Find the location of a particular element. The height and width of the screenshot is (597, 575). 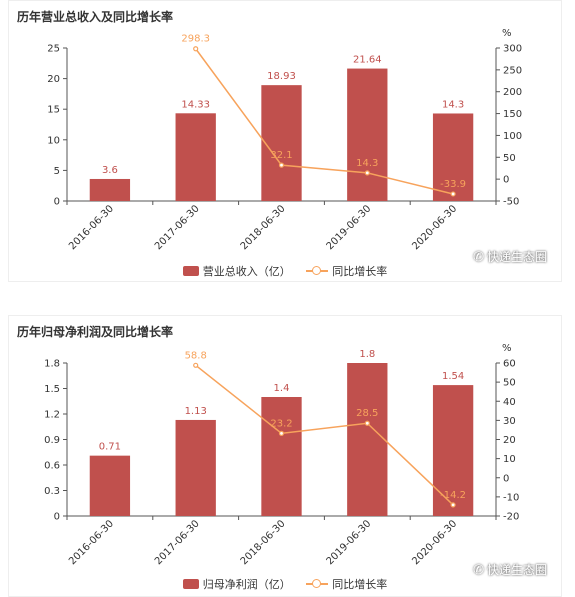

y-left-tick-label: 15 is located at coordinates (53, 110).